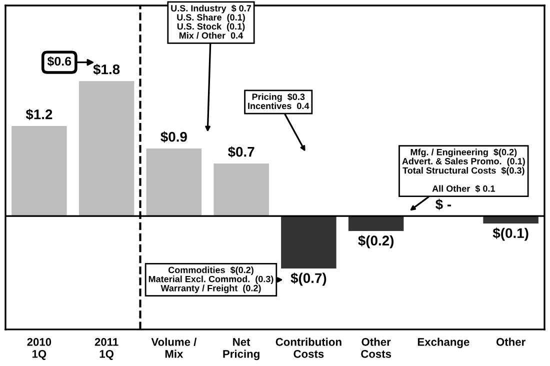  I want to click on annotation: Commodities $(0.2) Material Excl. Commod. (0.3) Warranty / Freight (0.2), so click(211, 280).